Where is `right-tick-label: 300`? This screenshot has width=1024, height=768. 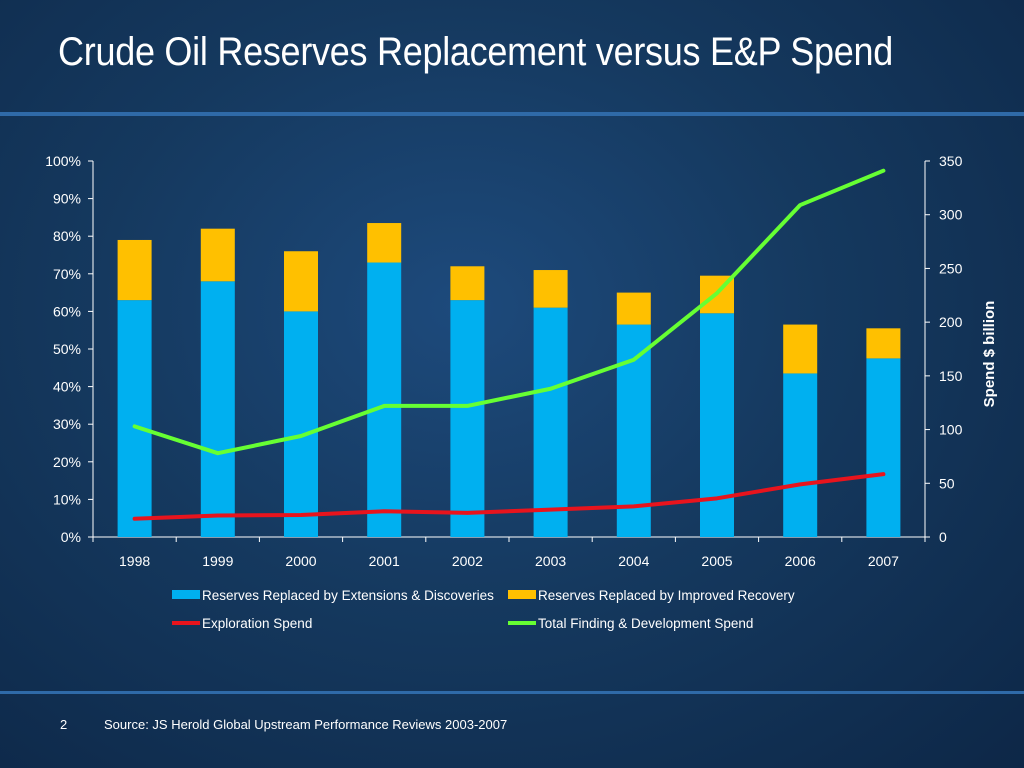
right-tick-label: 300 is located at coordinates (951, 215).